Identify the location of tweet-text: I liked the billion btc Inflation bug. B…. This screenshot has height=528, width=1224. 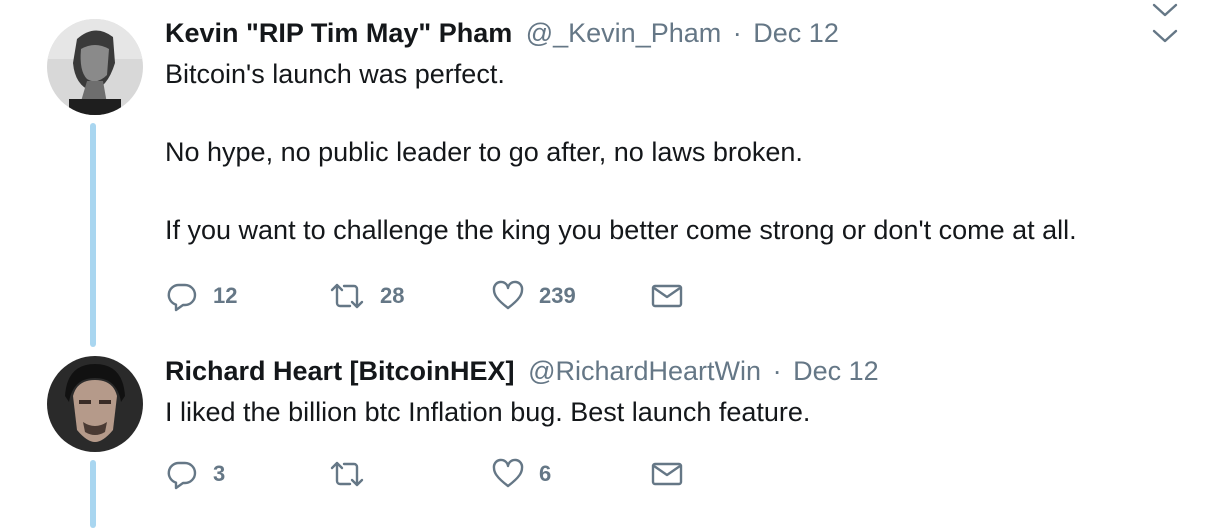
(664, 412).